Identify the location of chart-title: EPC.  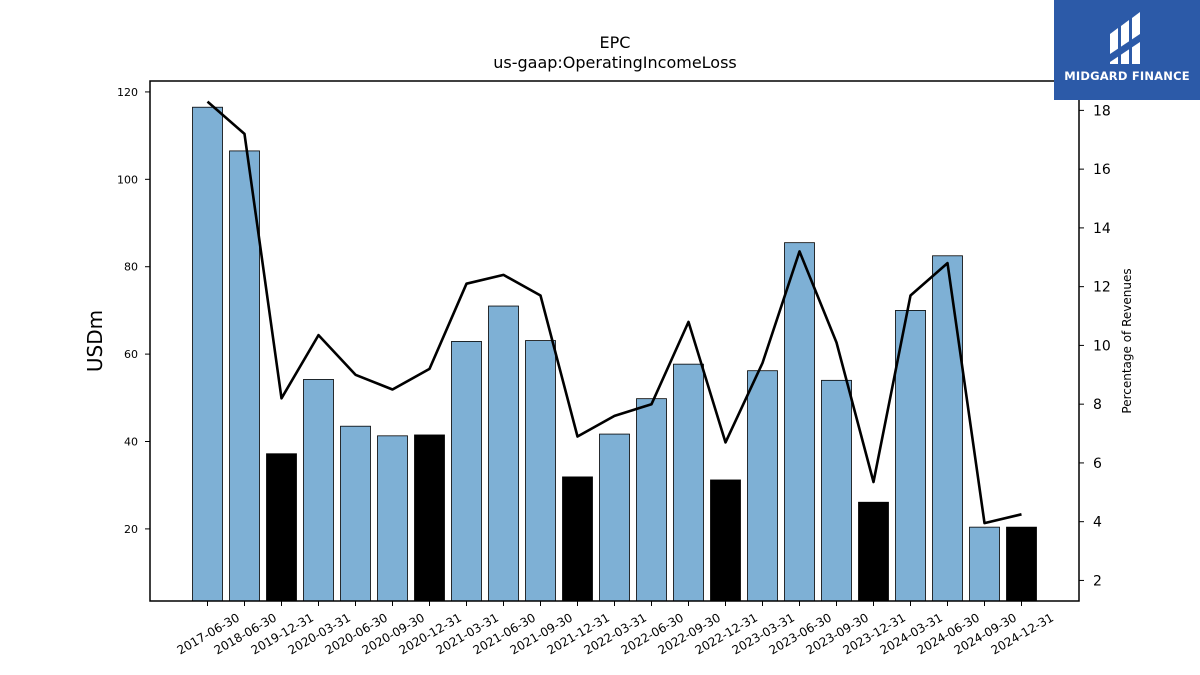
(615, 42).